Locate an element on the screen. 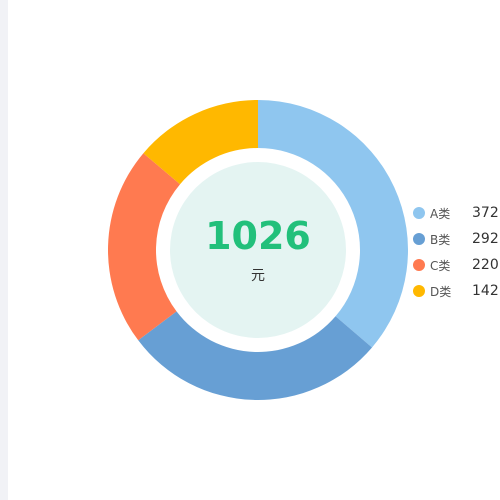 Image resolution: width=500 pixels, height=500 pixels. legend-label-d: D类 is located at coordinates (441, 291).